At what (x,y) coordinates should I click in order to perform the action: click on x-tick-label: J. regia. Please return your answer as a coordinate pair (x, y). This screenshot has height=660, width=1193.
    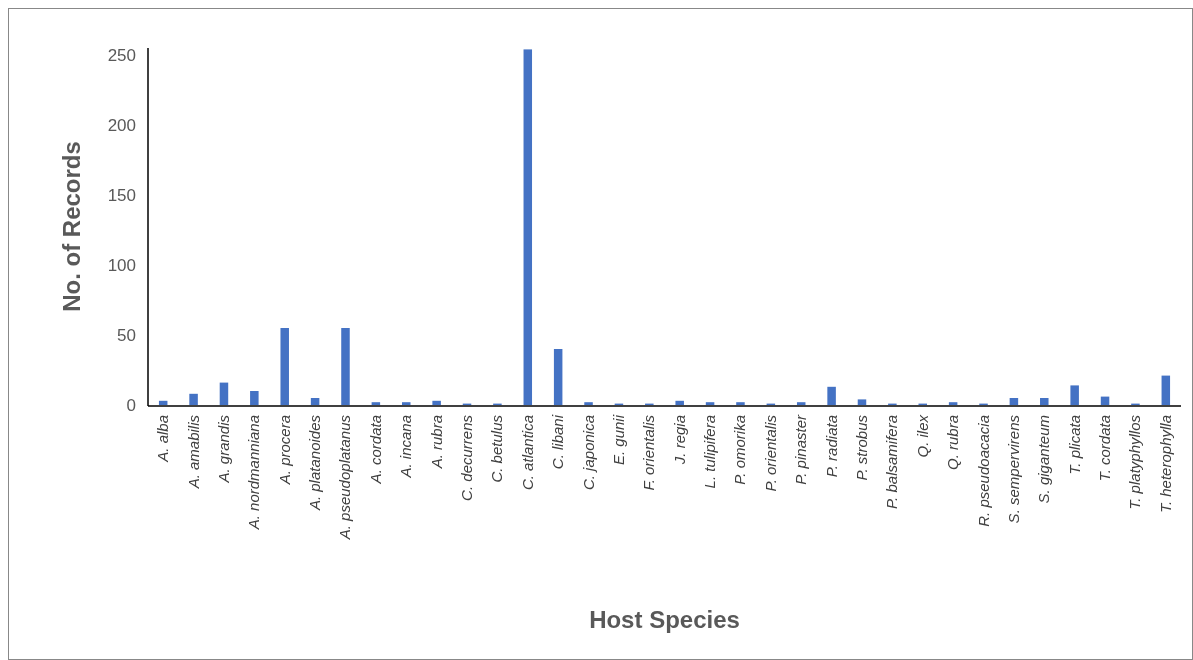
    Looking at the image, I should click on (679, 440).